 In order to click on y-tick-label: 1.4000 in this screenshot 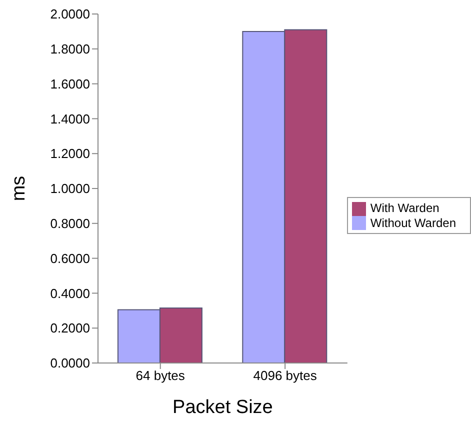, I will do `click(70, 118)`.